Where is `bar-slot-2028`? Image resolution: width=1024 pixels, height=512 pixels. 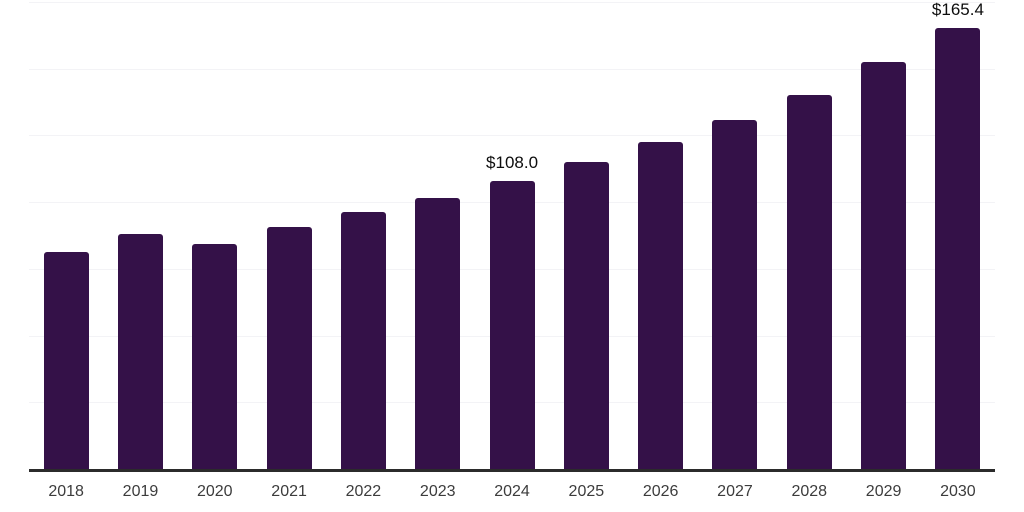 bar-slot-2028 is located at coordinates (809, 235).